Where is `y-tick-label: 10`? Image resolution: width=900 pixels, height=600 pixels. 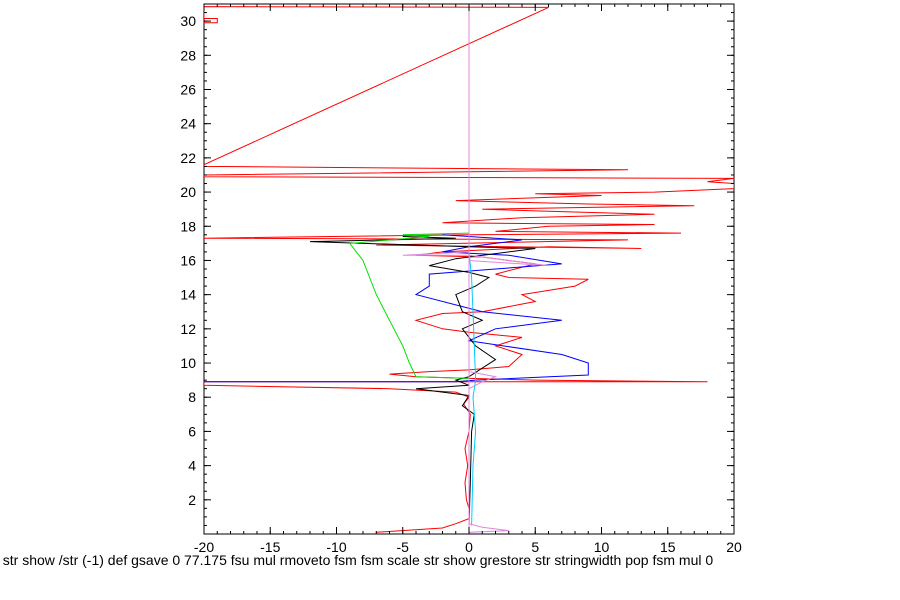
y-tick-label: 10 is located at coordinates (188, 363).